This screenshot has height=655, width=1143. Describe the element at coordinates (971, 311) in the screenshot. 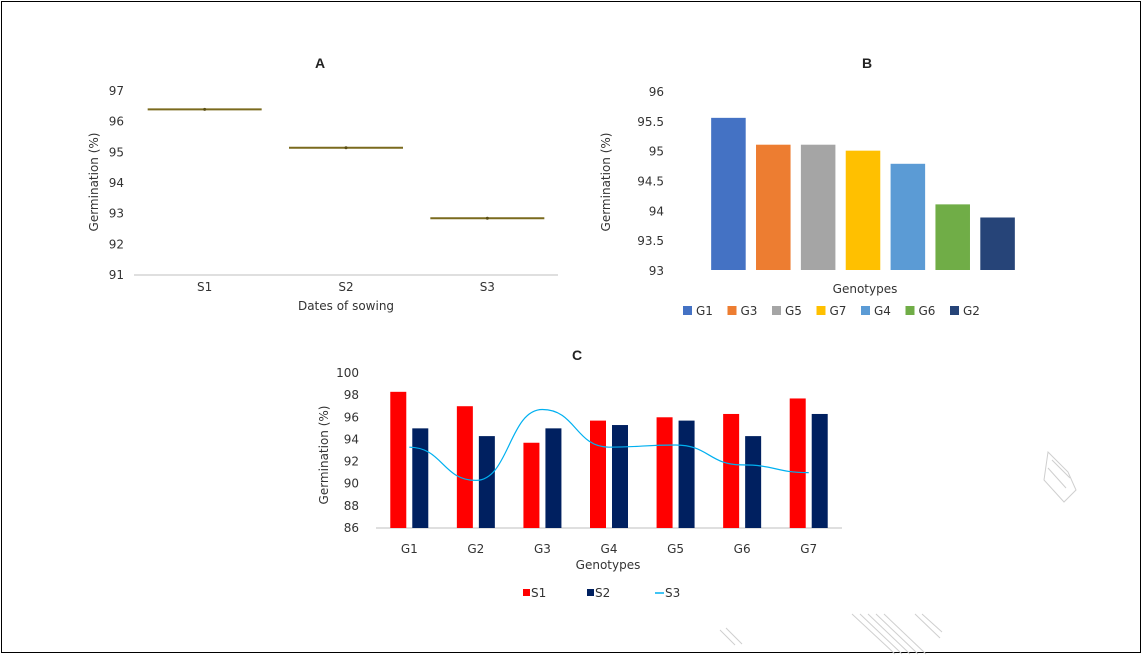

I see `chart-b-legend-label: G2` at that location.